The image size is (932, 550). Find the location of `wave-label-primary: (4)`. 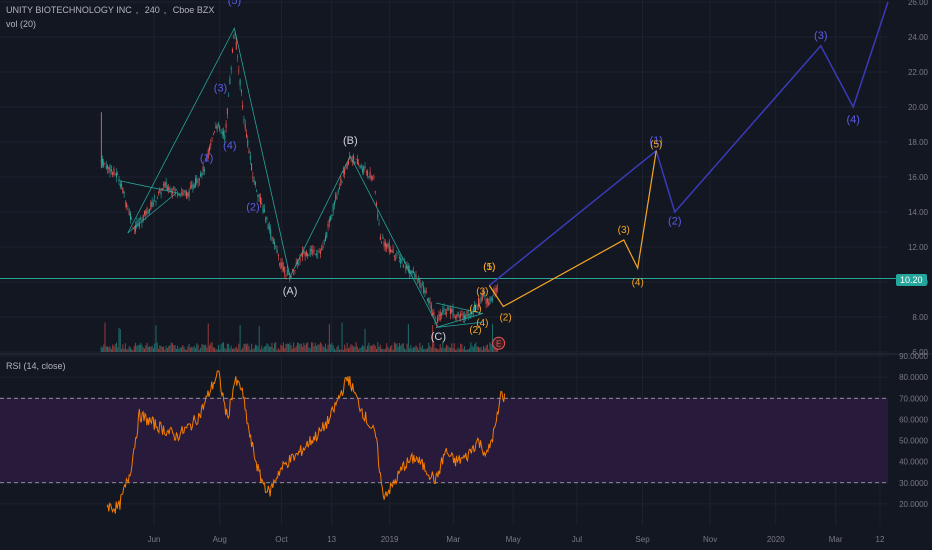

wave-label-primary: (4) is located at coordinates (229, 146).